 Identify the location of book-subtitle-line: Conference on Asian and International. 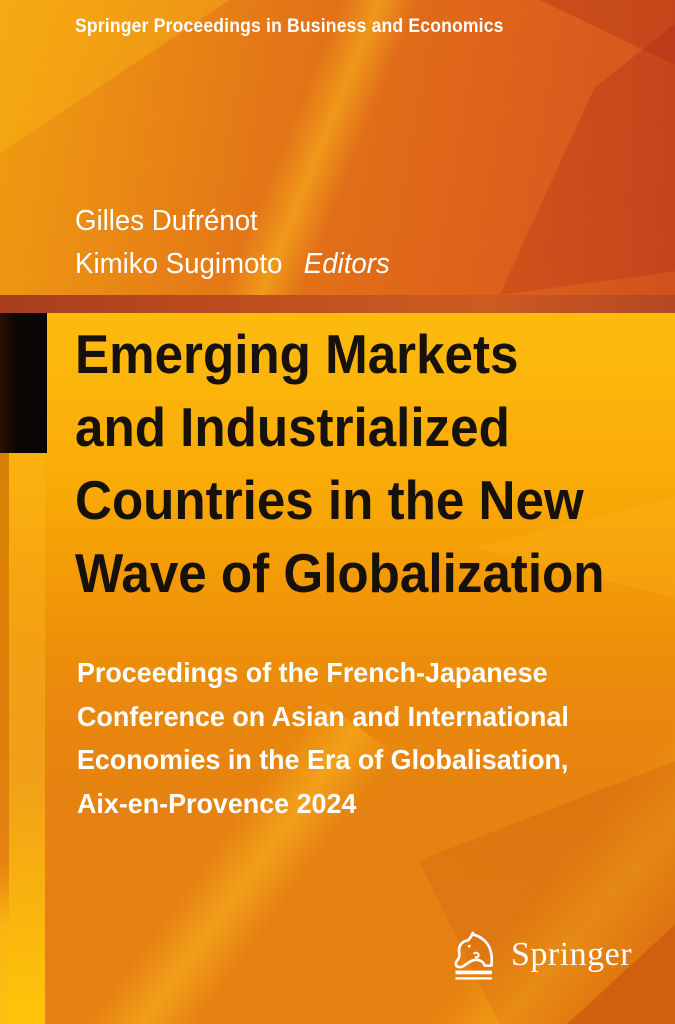
(323, 716).